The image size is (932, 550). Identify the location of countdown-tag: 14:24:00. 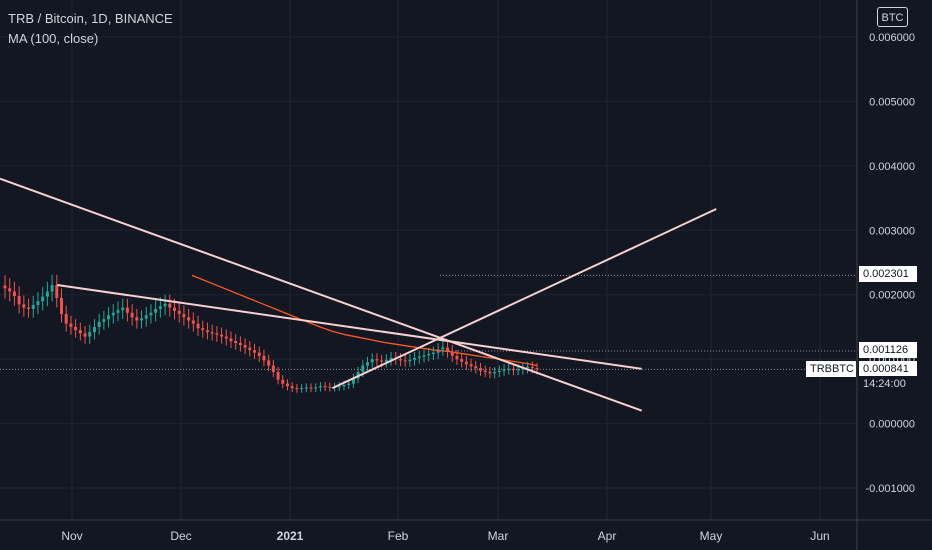
(888, 384).